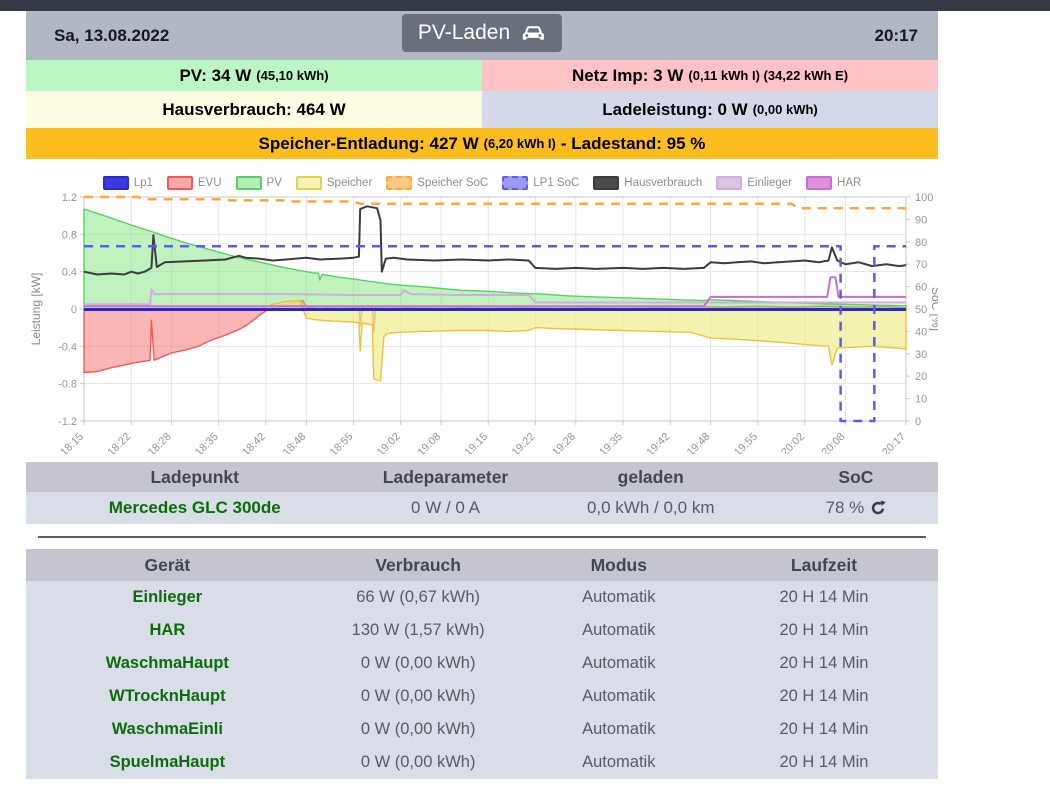  Describe the element at coordinates (556, 183) in the screenshot. I see `legend-label: LP1 SoC` at that location.